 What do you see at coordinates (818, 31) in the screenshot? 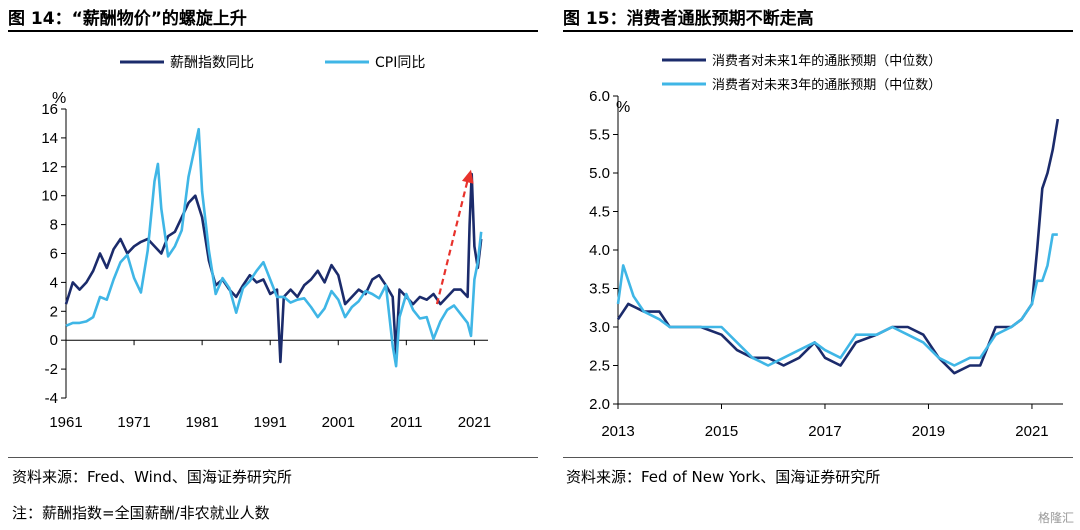
I see `figure15-title-rule` at bounding box center [818, 31].